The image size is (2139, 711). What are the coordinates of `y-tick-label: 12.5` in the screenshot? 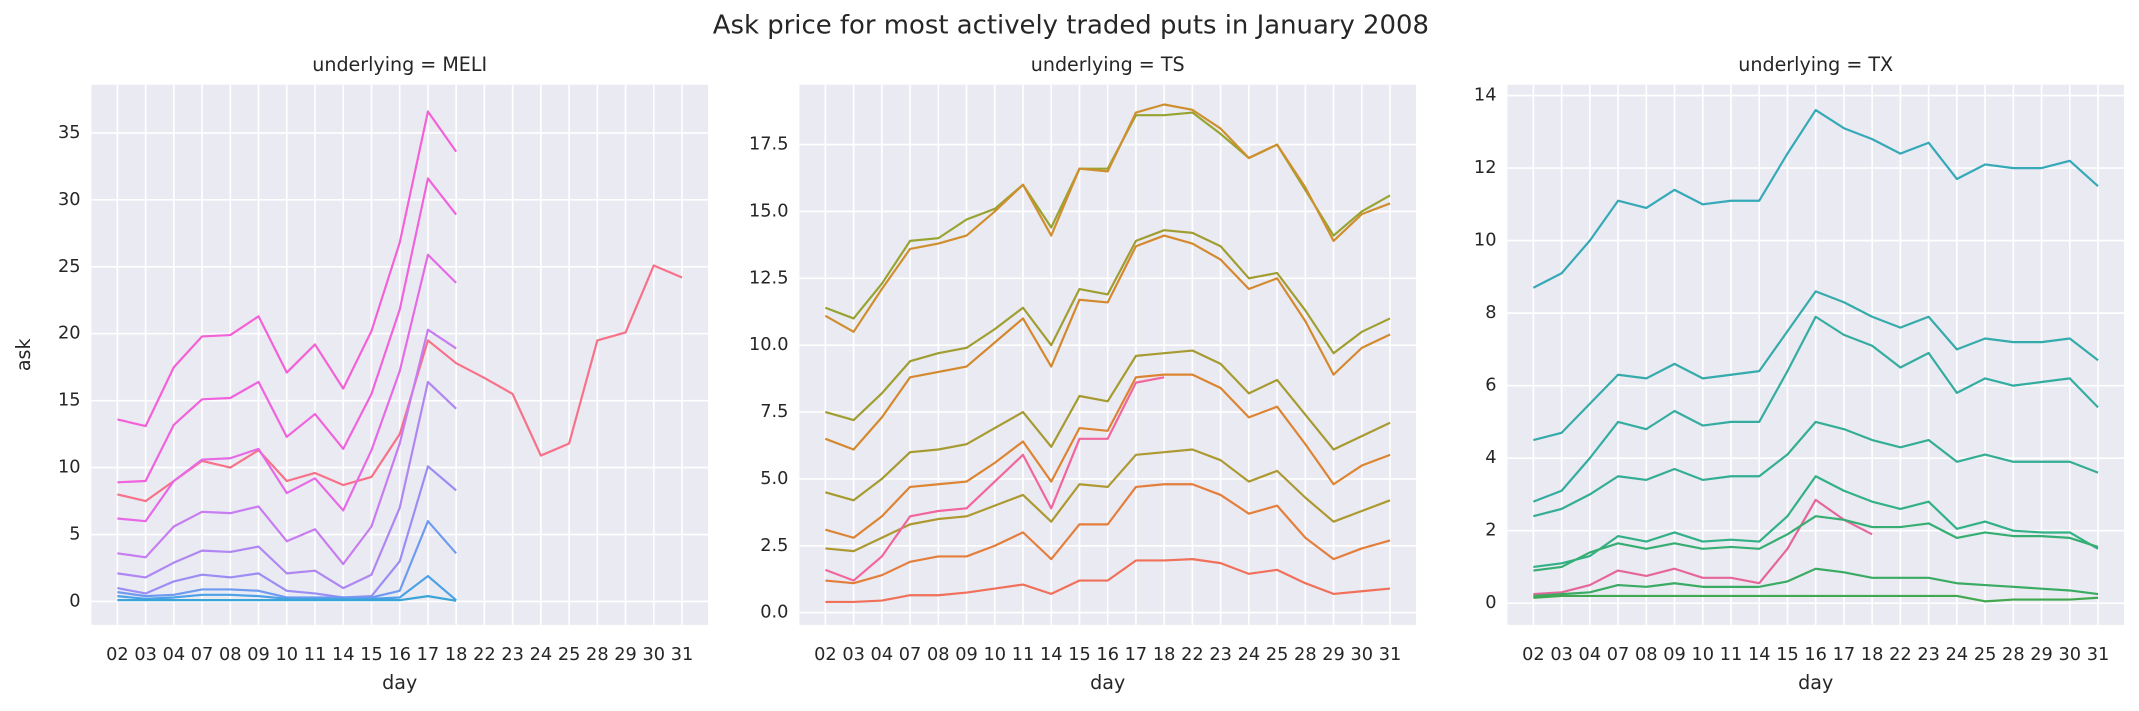 It's located at (768, 278).